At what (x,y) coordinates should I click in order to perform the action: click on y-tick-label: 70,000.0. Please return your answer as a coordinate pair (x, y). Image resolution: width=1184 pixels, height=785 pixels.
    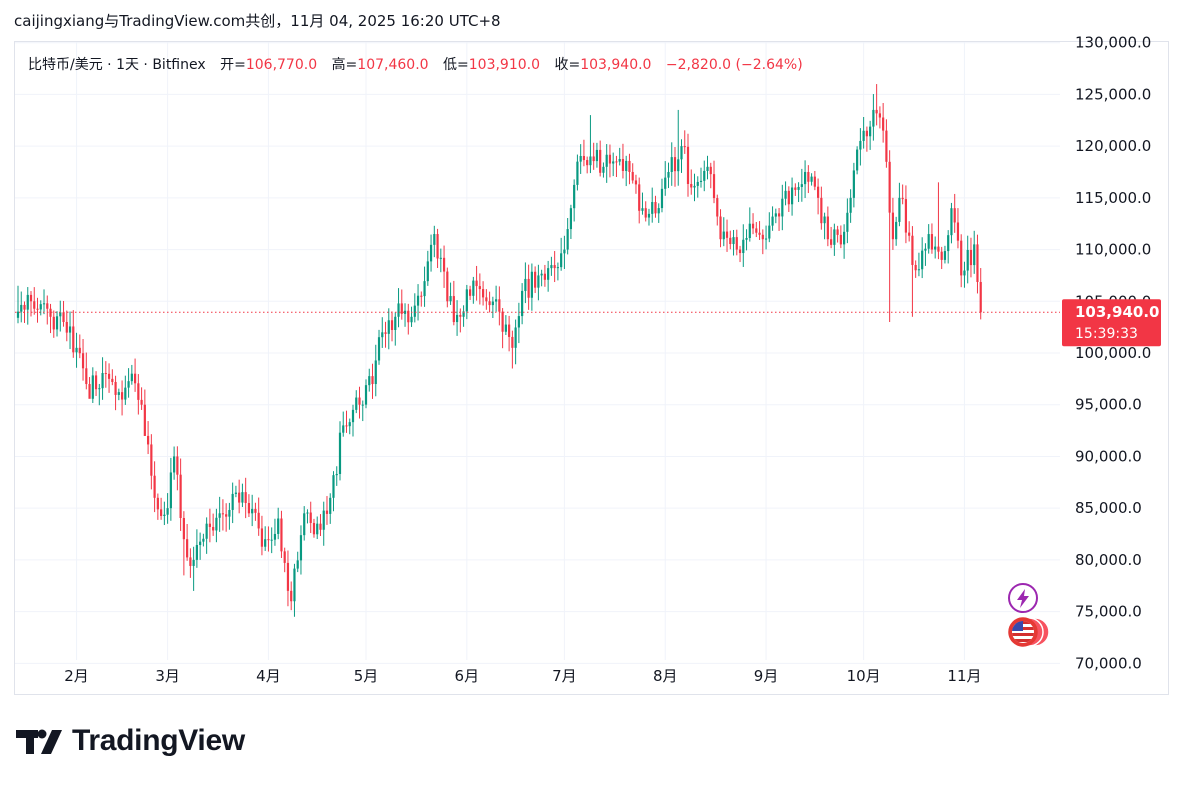
    Looking at the image, I should click on (1108, 663).